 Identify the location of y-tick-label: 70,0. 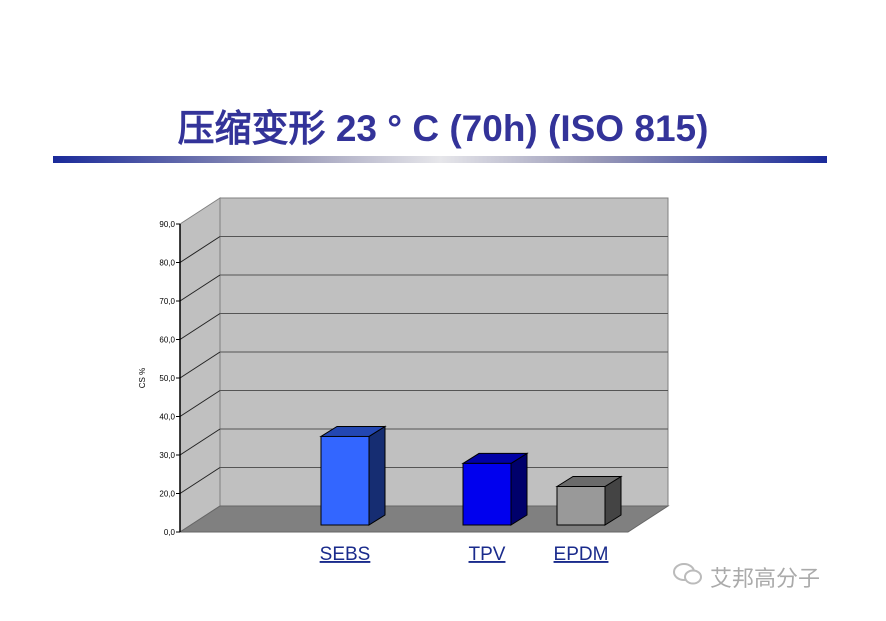
(167, 301).